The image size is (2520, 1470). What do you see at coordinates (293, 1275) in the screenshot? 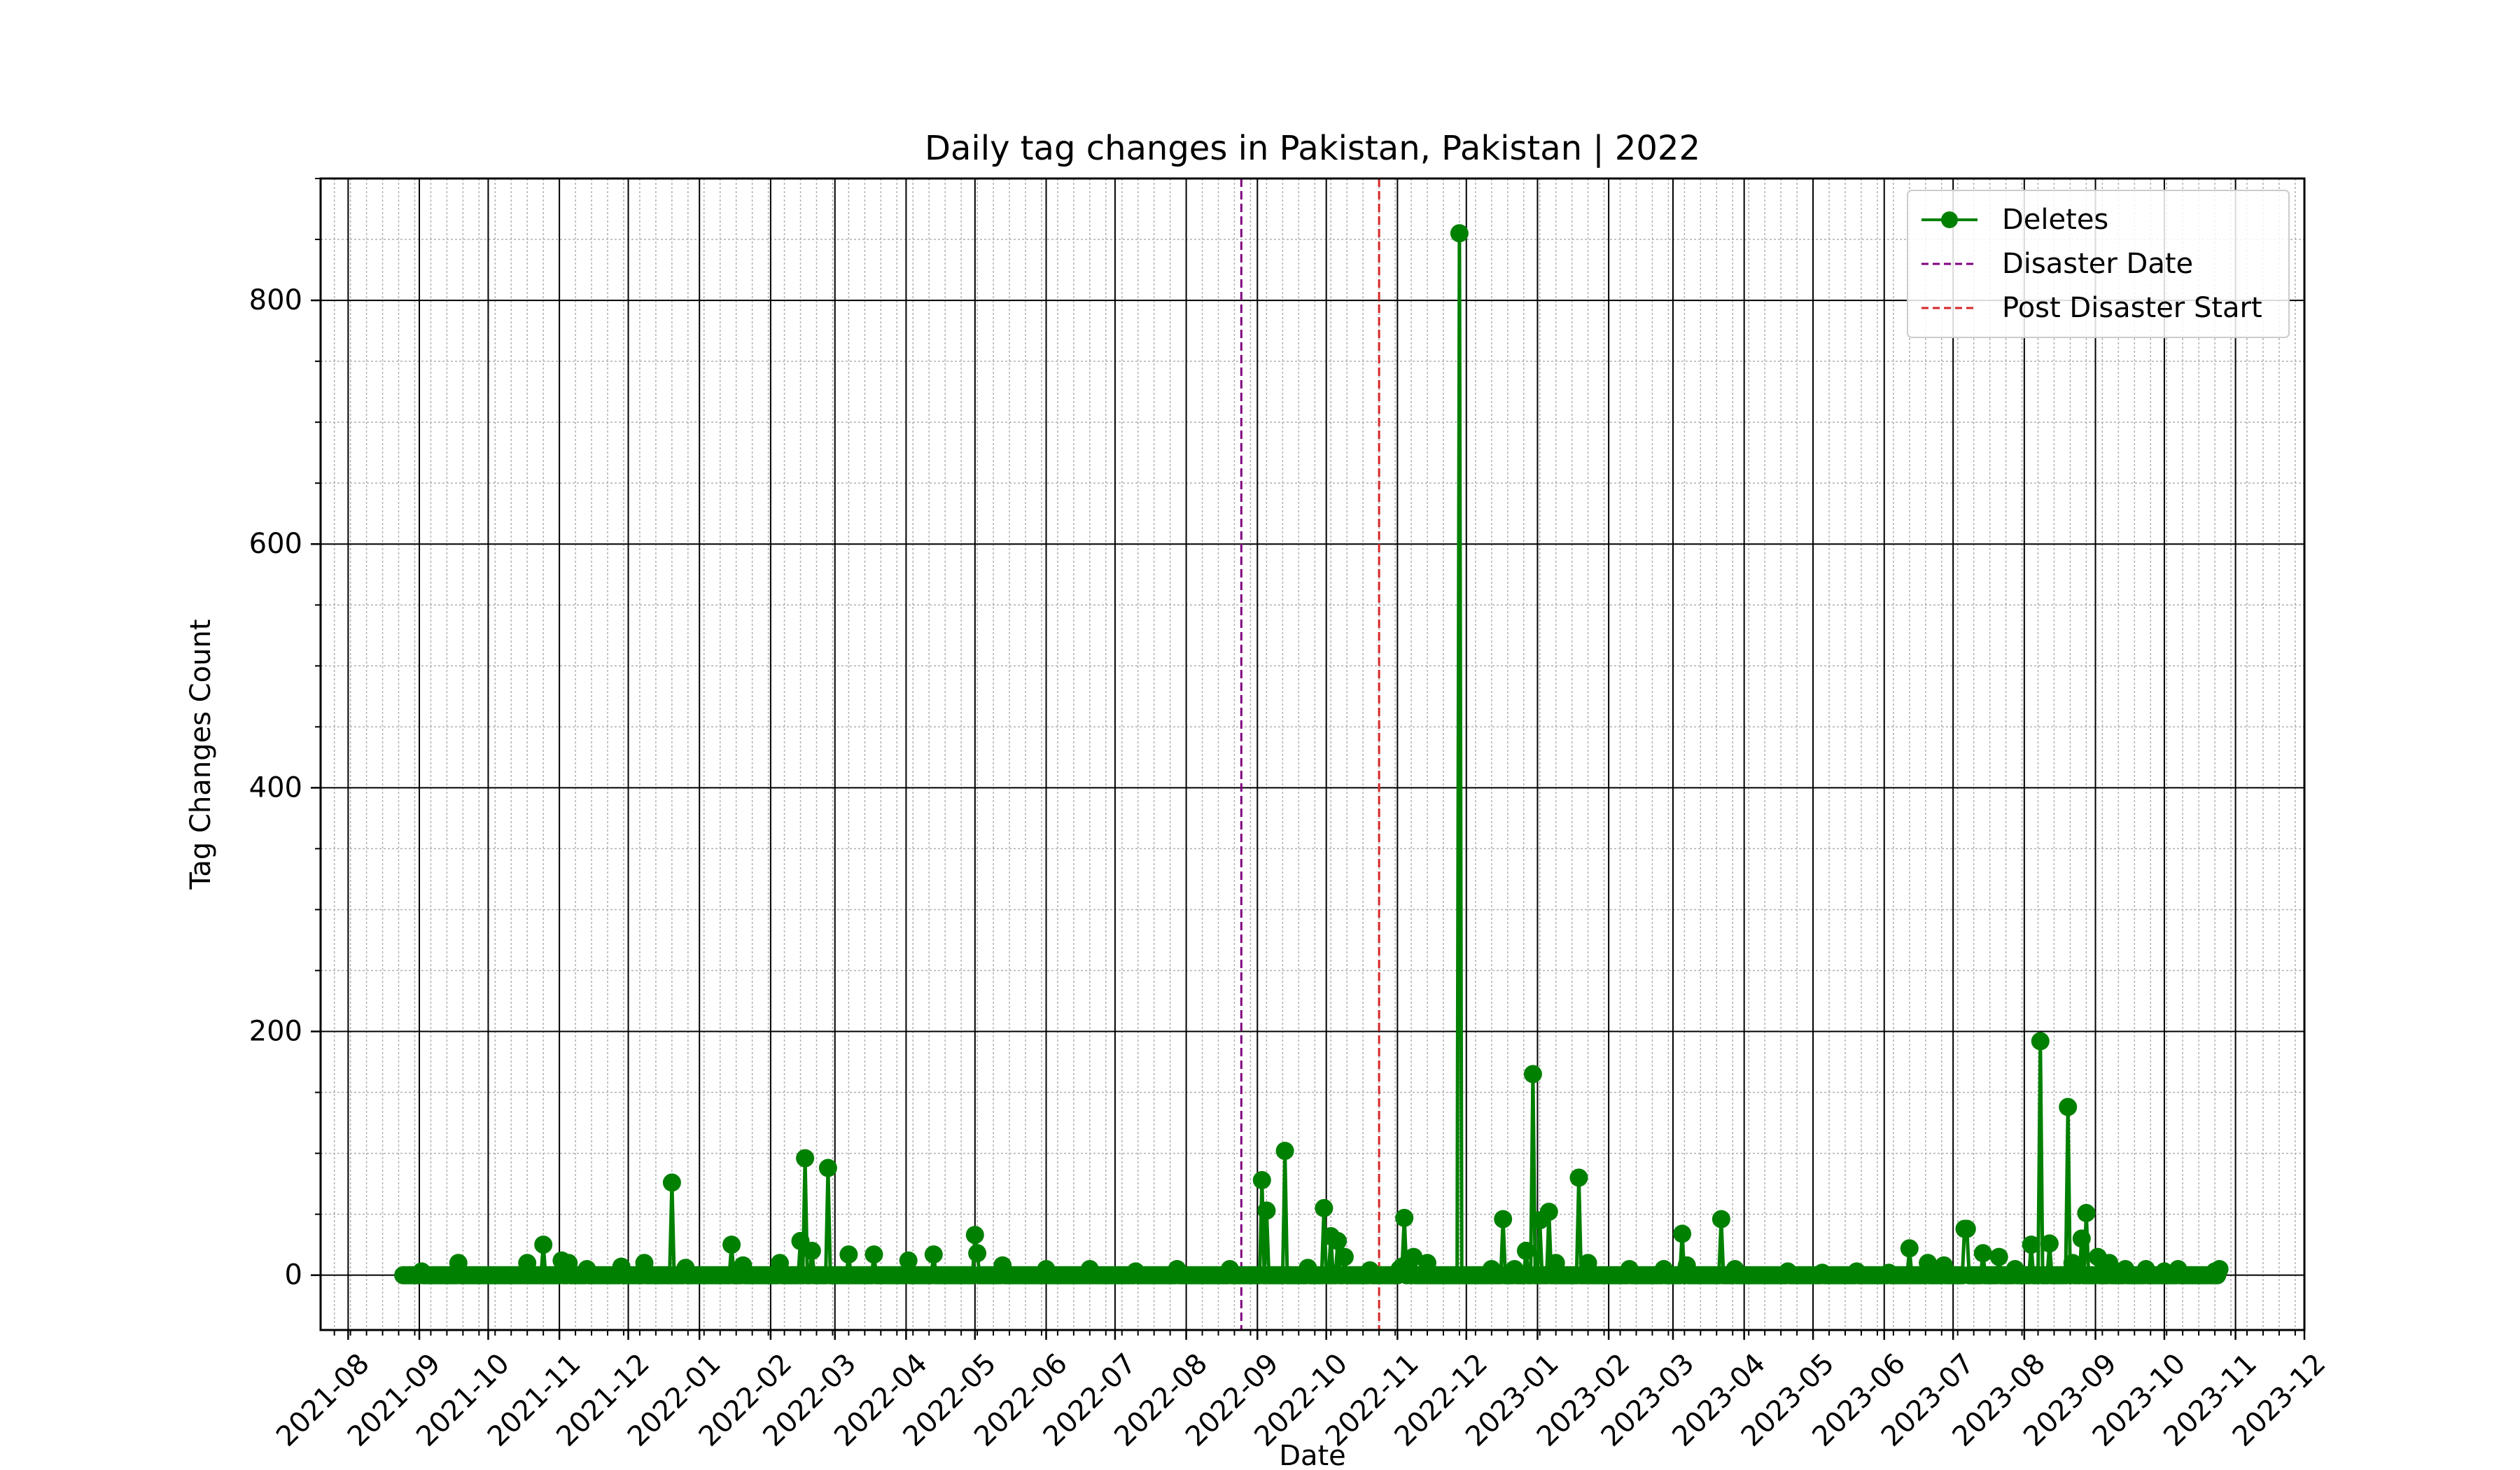
I see `y-tick-label: 0` at bounding box center [293, 1275].